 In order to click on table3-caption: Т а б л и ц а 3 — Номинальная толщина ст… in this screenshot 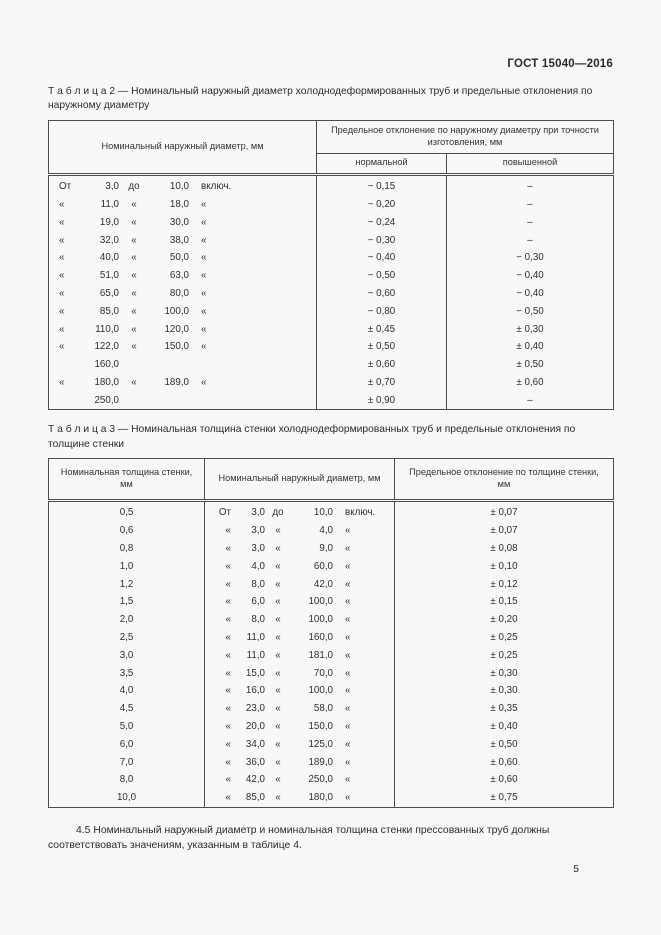, I will do `click(312, 437)`.